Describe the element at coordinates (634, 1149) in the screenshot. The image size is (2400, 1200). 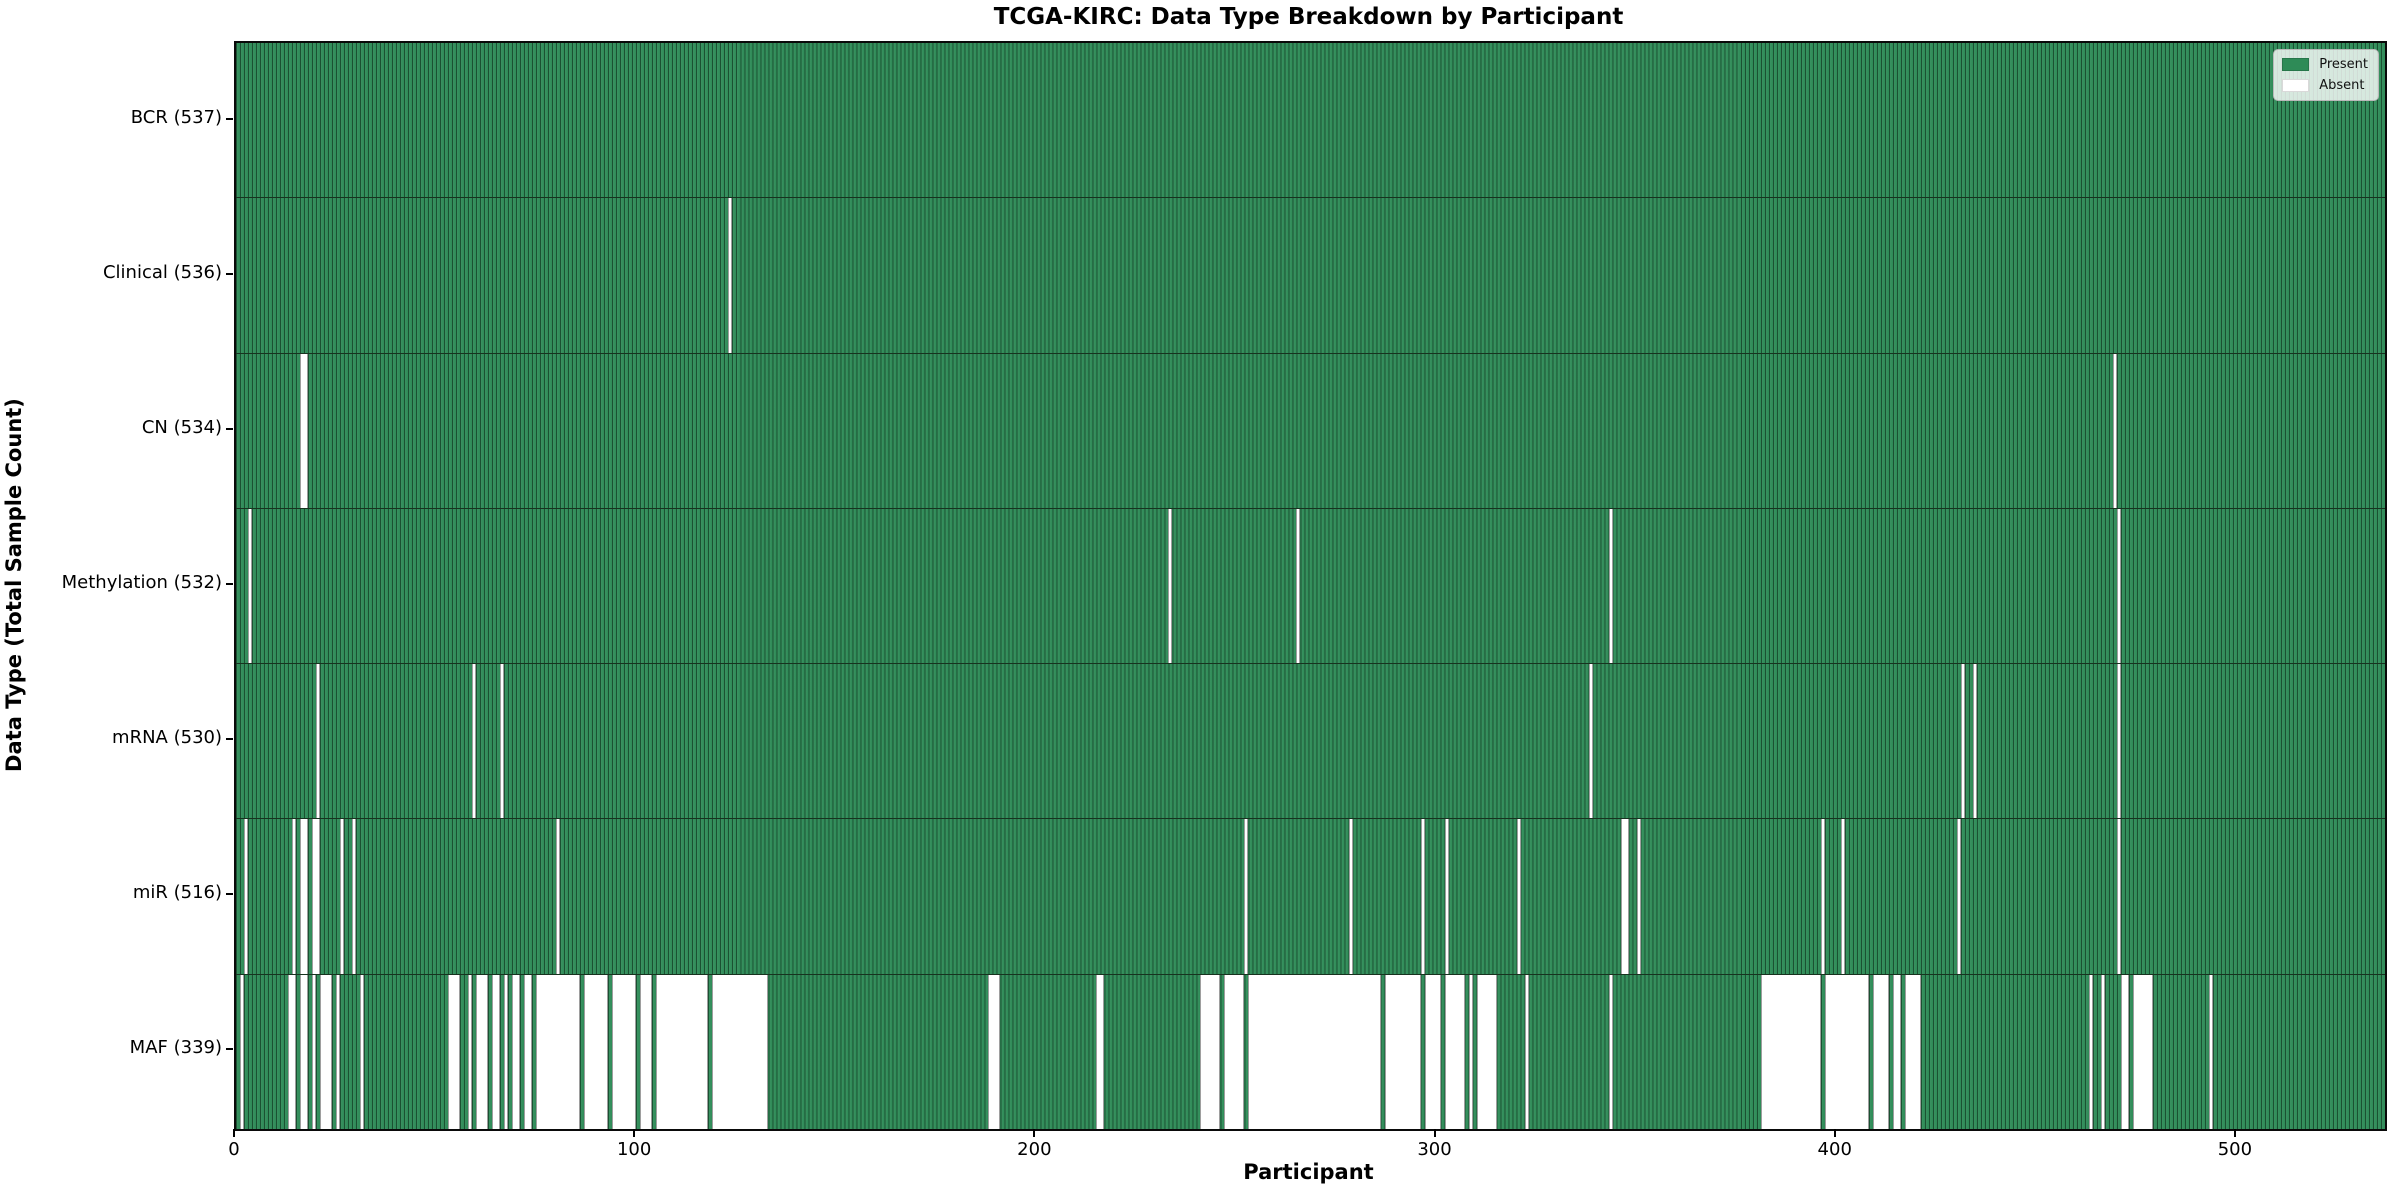
I see `xtick-label-100: 100` at that location.